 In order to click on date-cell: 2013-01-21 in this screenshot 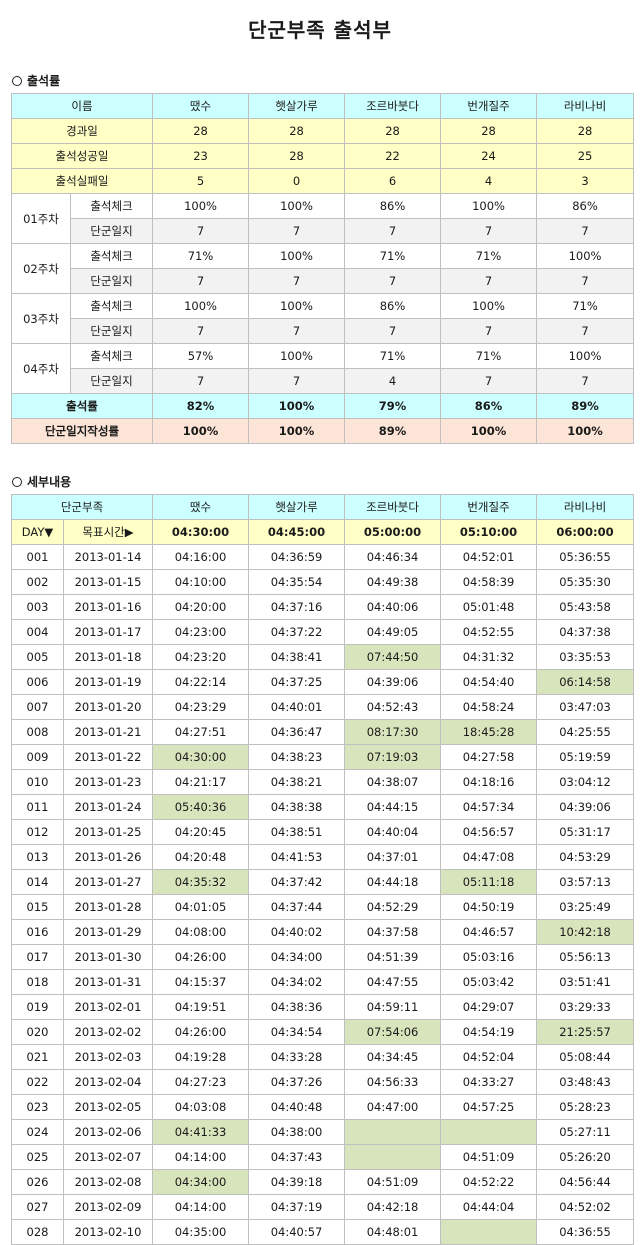, I will do `click(108, 732)`.